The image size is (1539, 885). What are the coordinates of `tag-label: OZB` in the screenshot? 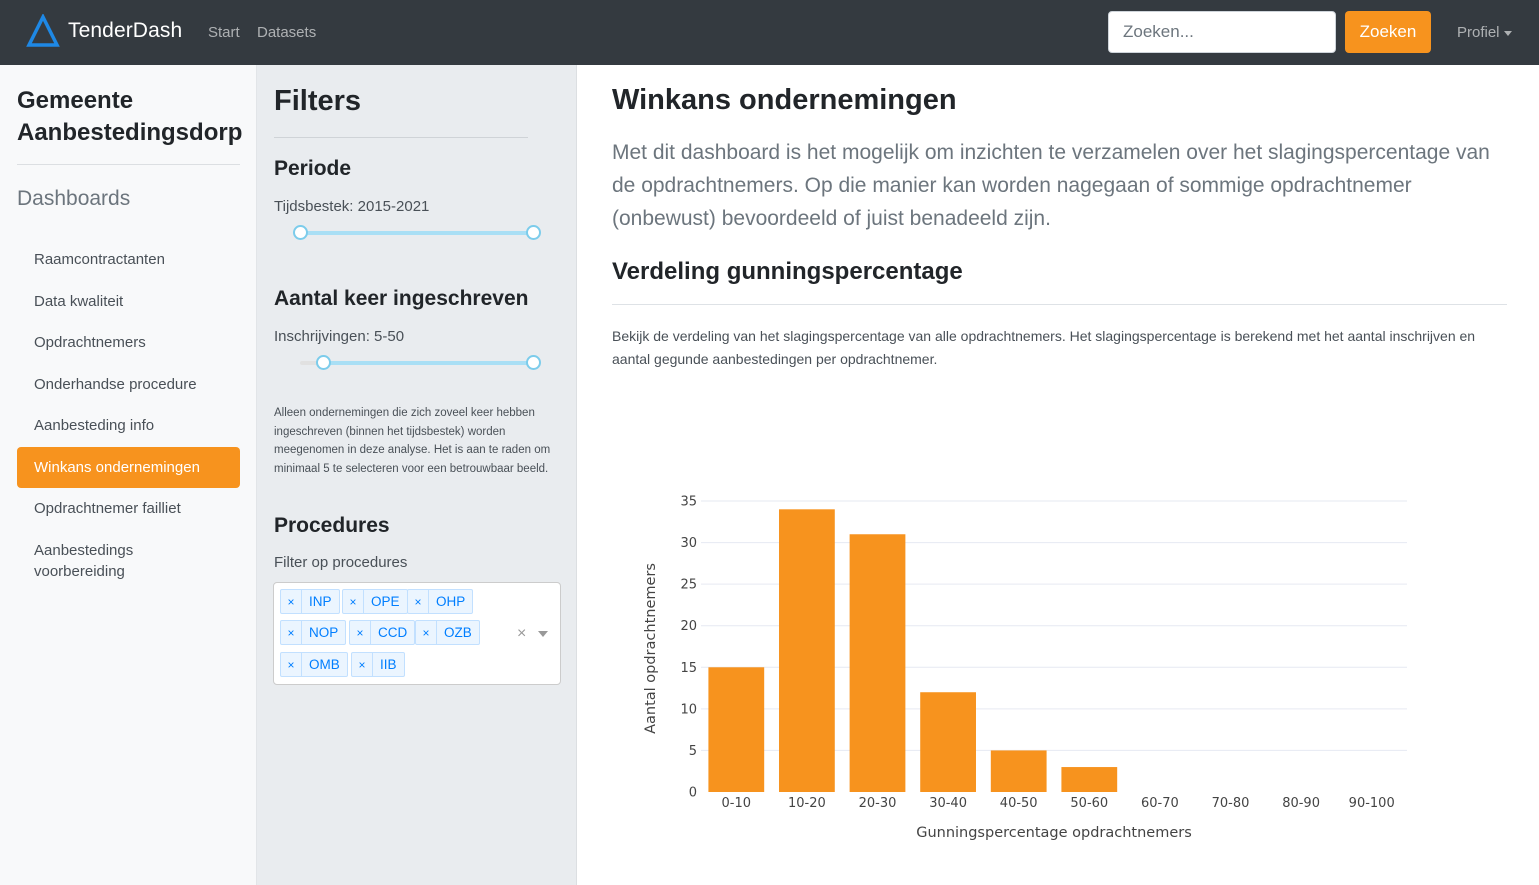 It's located at (458, 632).